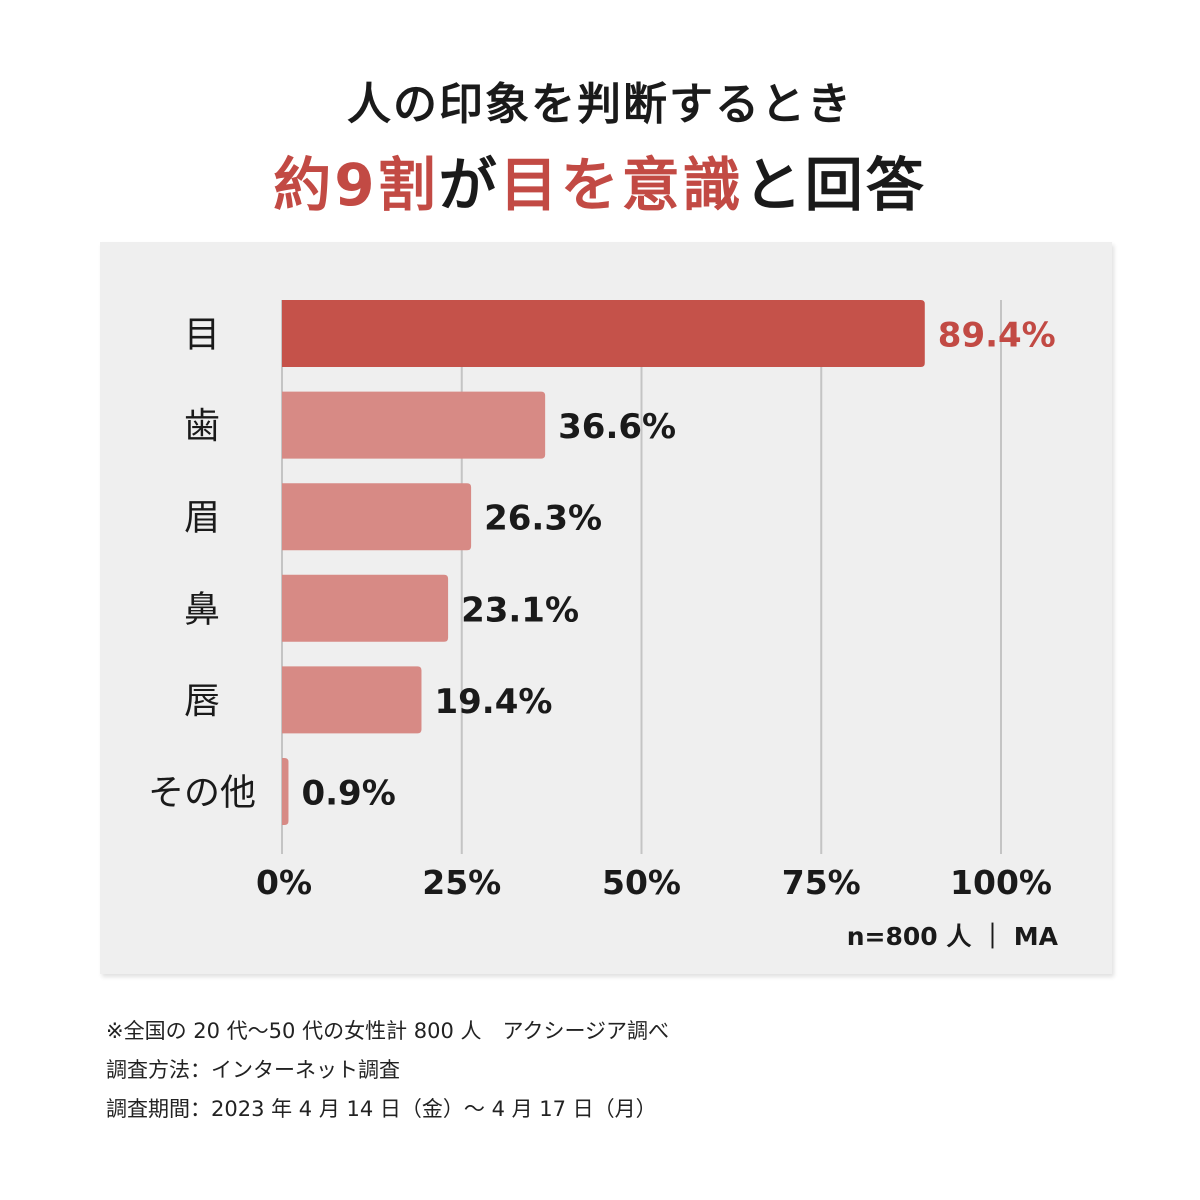  I want to click on value-label: 19.4%, so click(493, 702).